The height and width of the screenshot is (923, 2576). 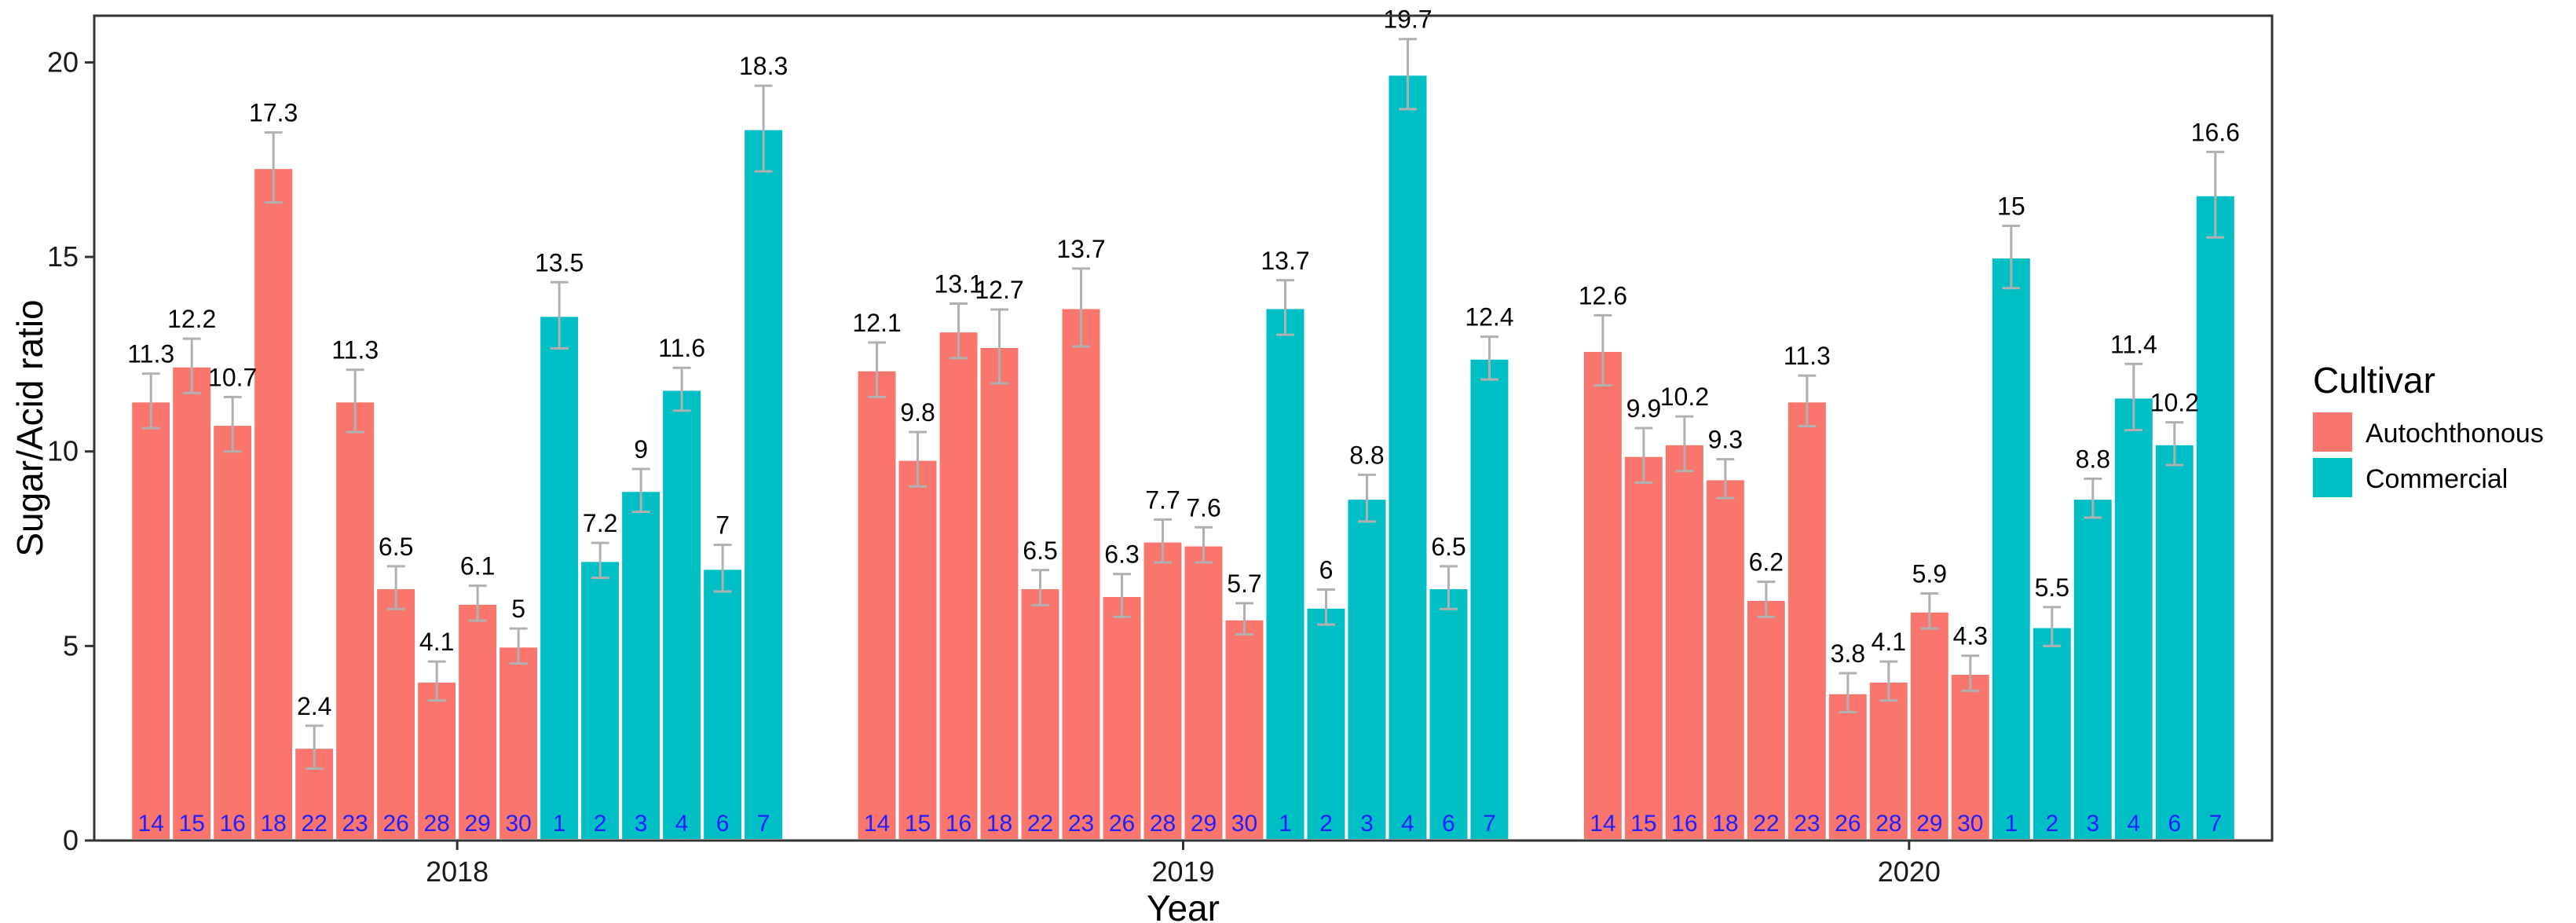 I want to click on cultivar-id-label-2018-16: 16, so click(x=233, y=824).